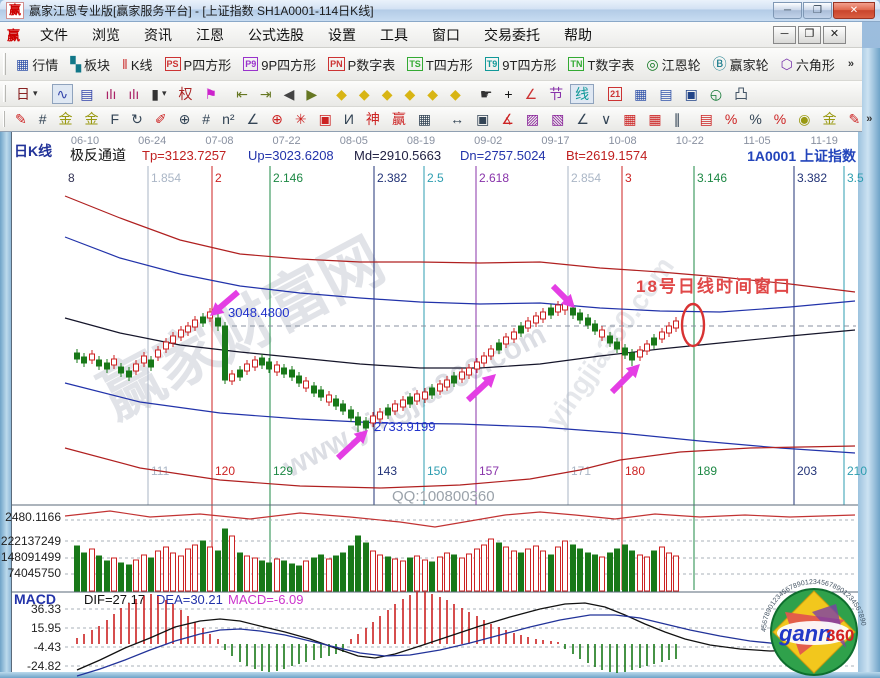  Describe the element at coordinates (817, 10) in the screenshot. I see `maximize-button: ❐` at that location.